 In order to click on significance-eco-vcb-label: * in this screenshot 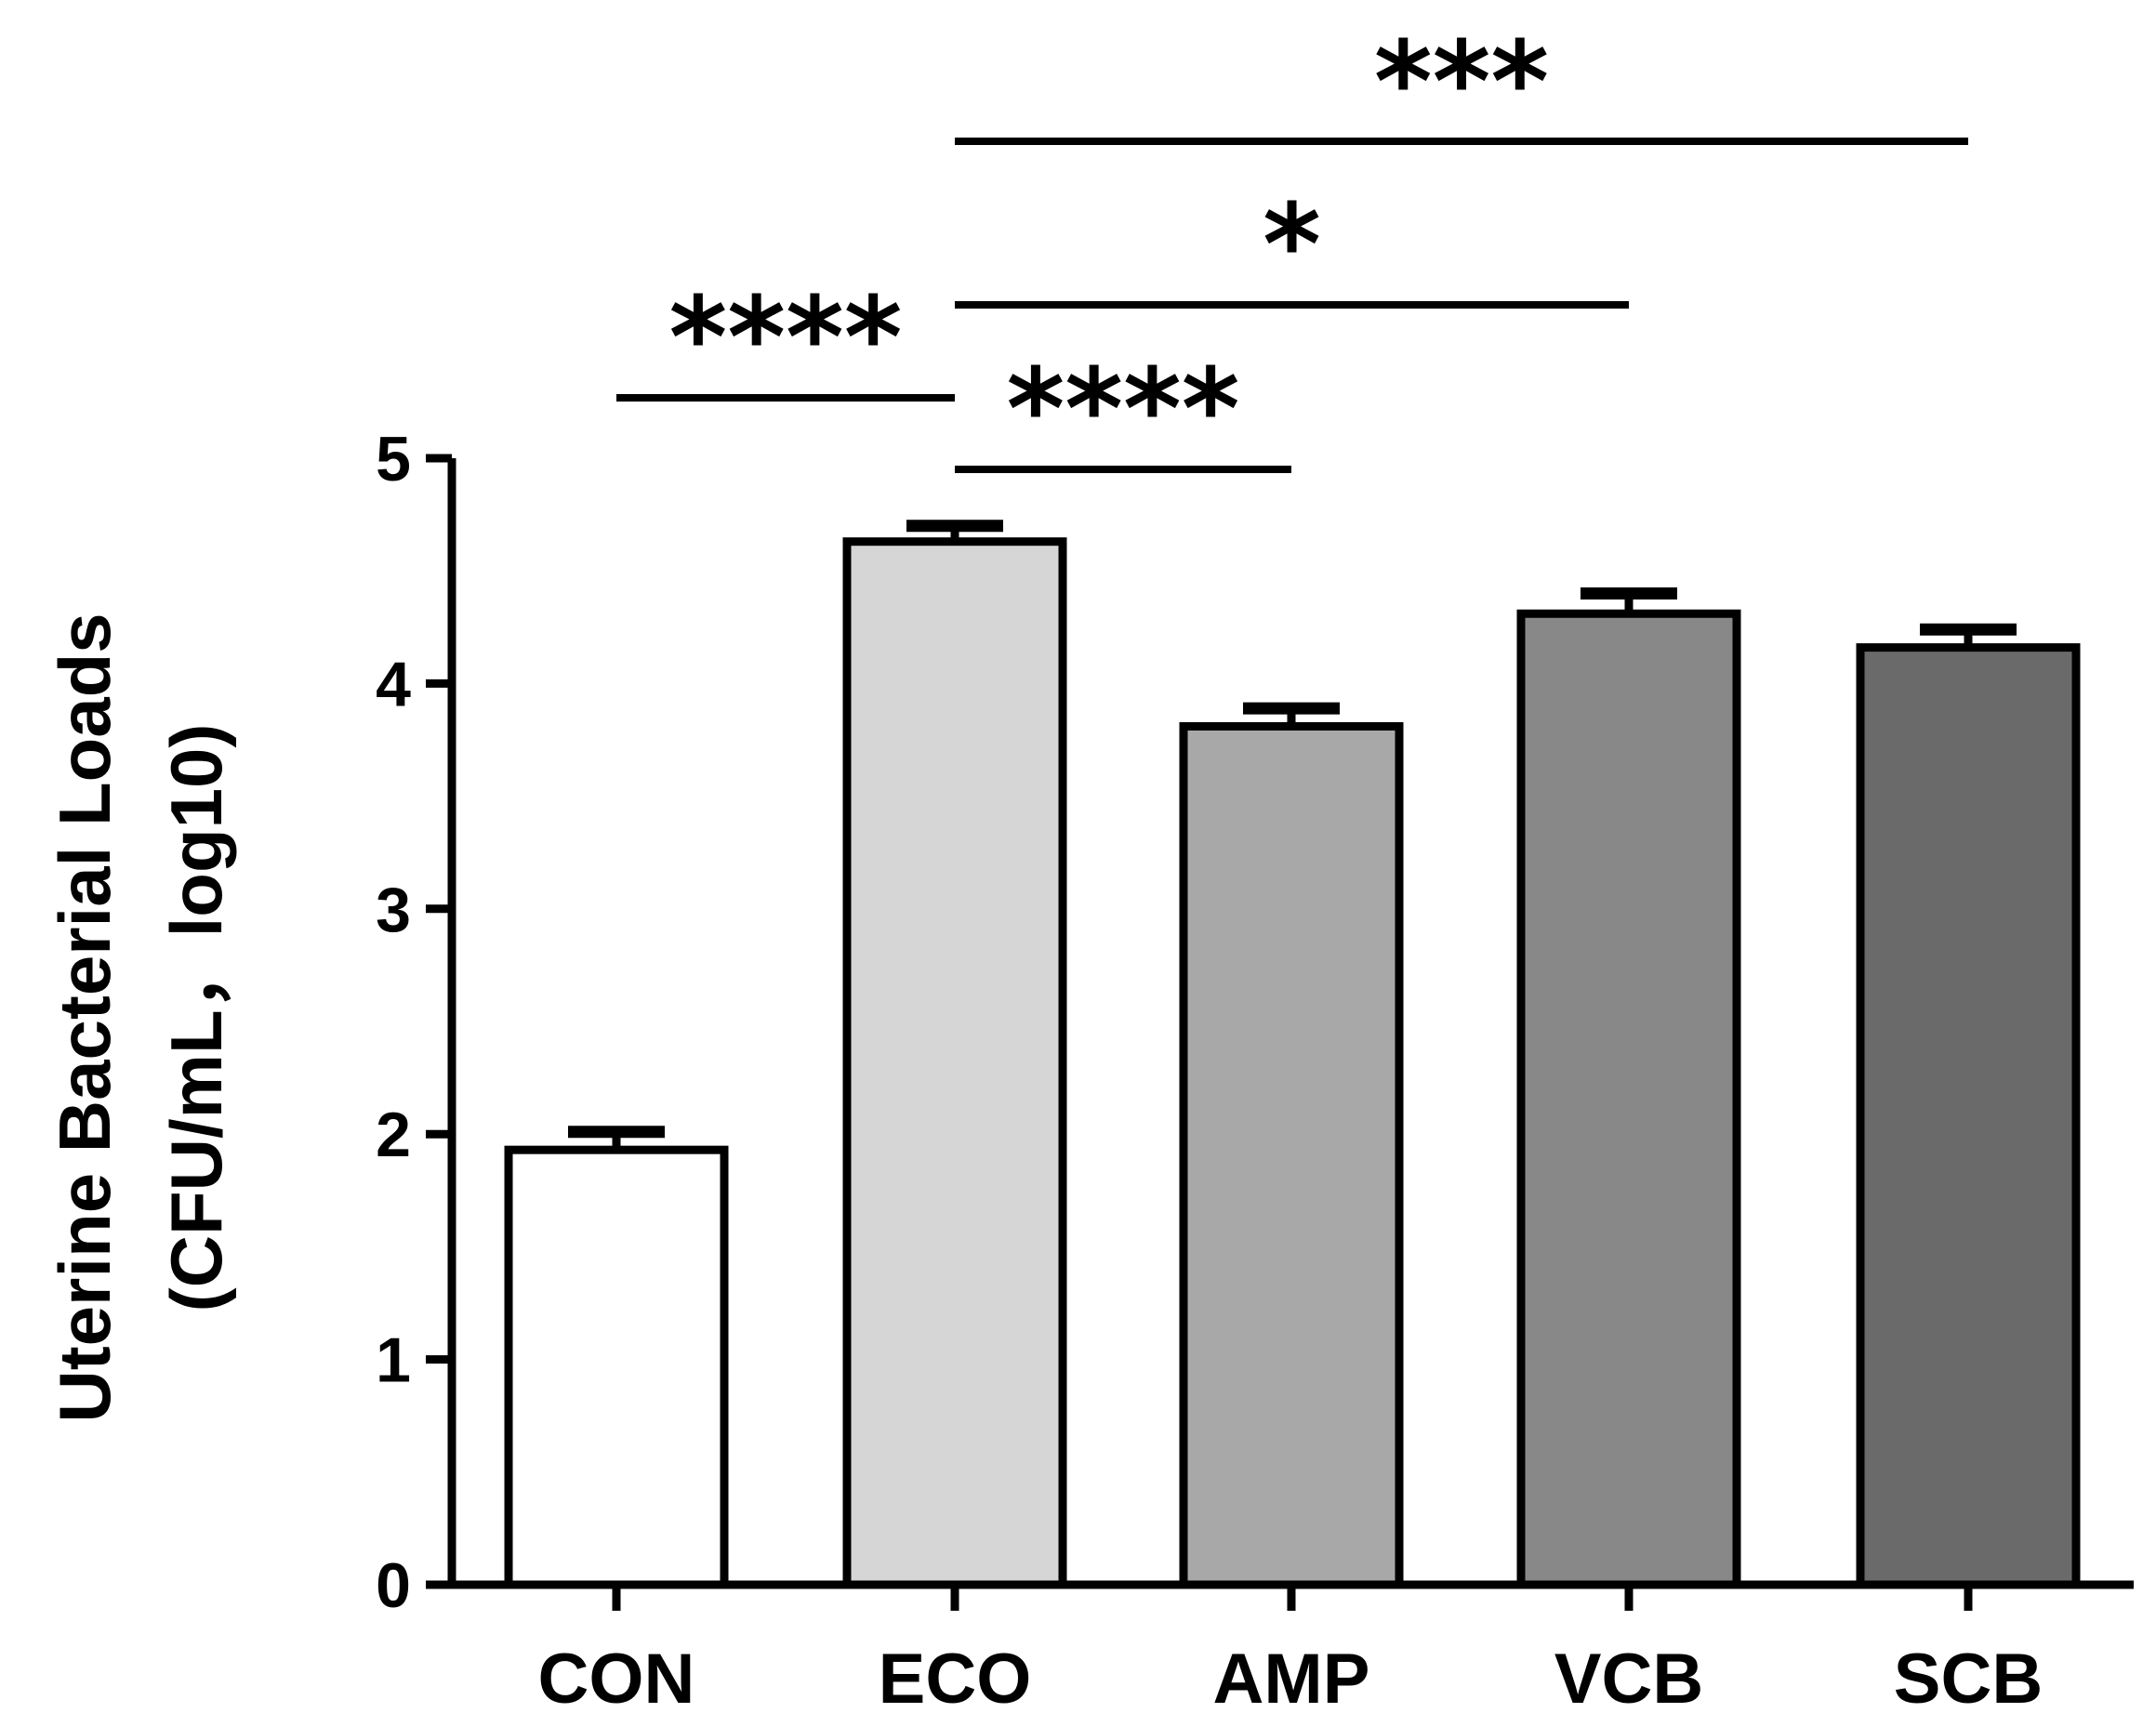, I will do `click(1292, 245)`.